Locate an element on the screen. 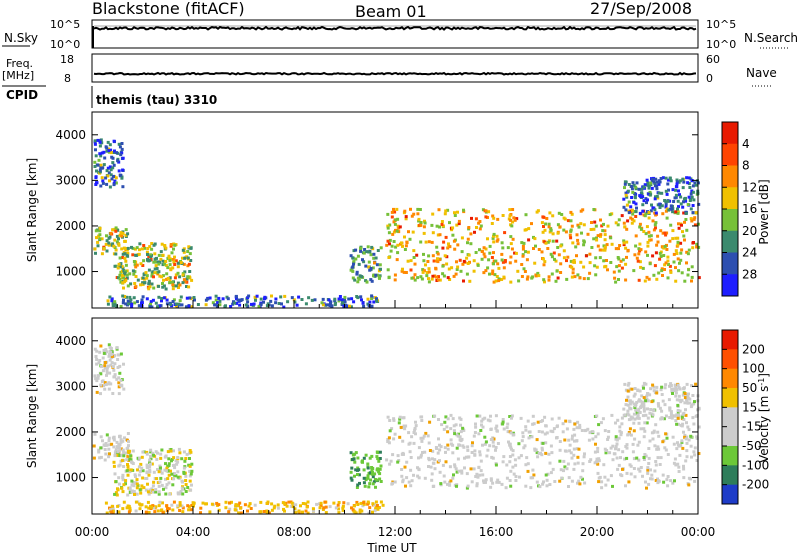 The height and width of the screenshot is (554, 800). xlabel: Time UT is located at coordinates (391, 547).